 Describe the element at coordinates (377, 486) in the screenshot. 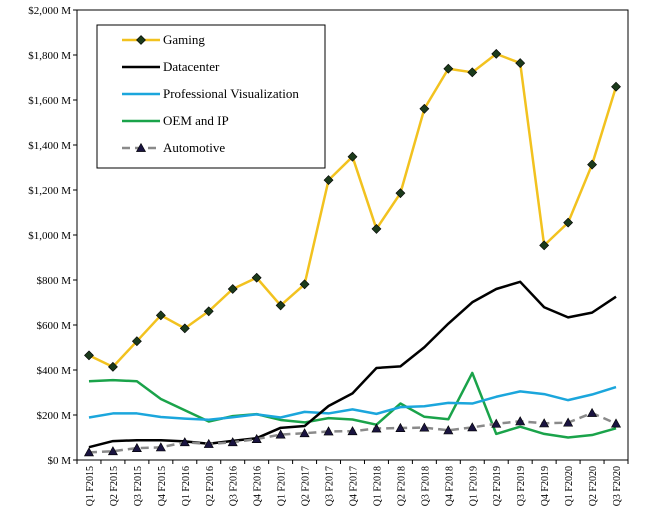

I see `x-tick-label: Q1 F2018` at that location.